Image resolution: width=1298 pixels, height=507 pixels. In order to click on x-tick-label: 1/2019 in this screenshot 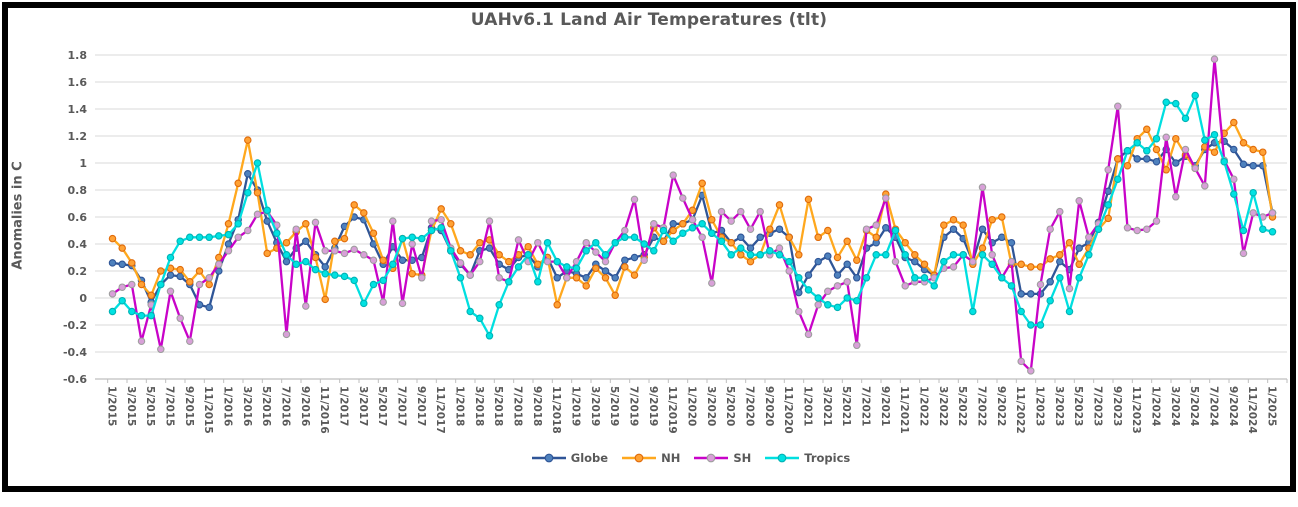, I will do `click(576, 406)`.